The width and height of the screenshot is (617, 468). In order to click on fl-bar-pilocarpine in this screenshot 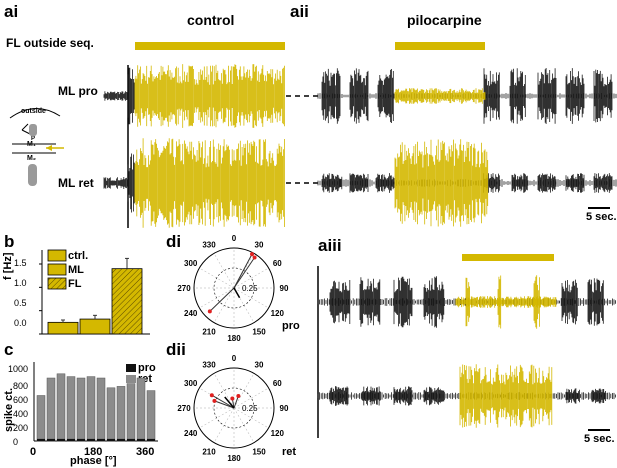, I will do `click(440, 46)`.